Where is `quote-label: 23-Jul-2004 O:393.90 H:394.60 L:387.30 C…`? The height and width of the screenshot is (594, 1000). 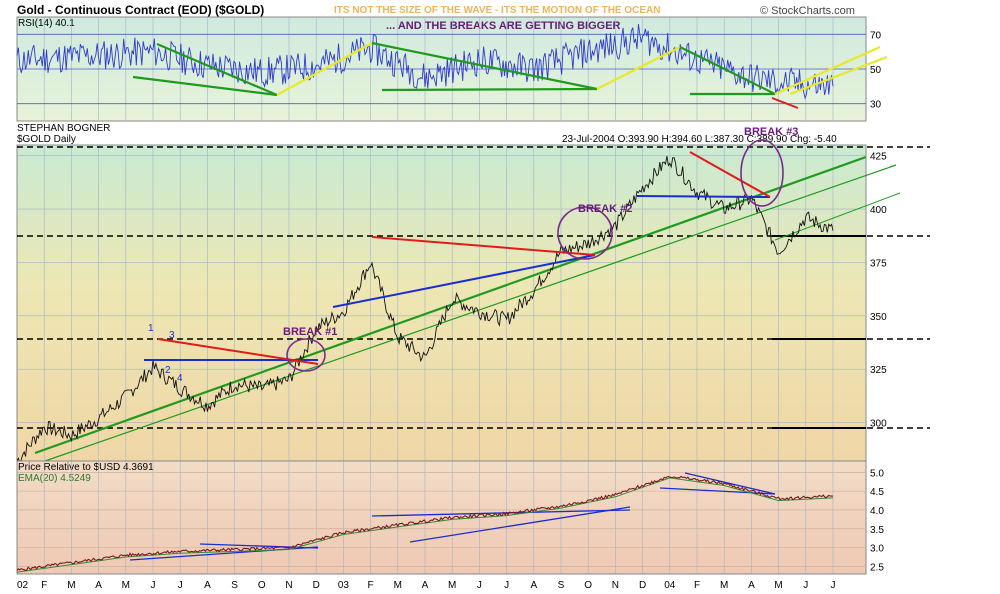
quote-label: 23-Jul-2004 O:393.90 H:394.60 L:387.30 C… is located at coordinates (699, 139).